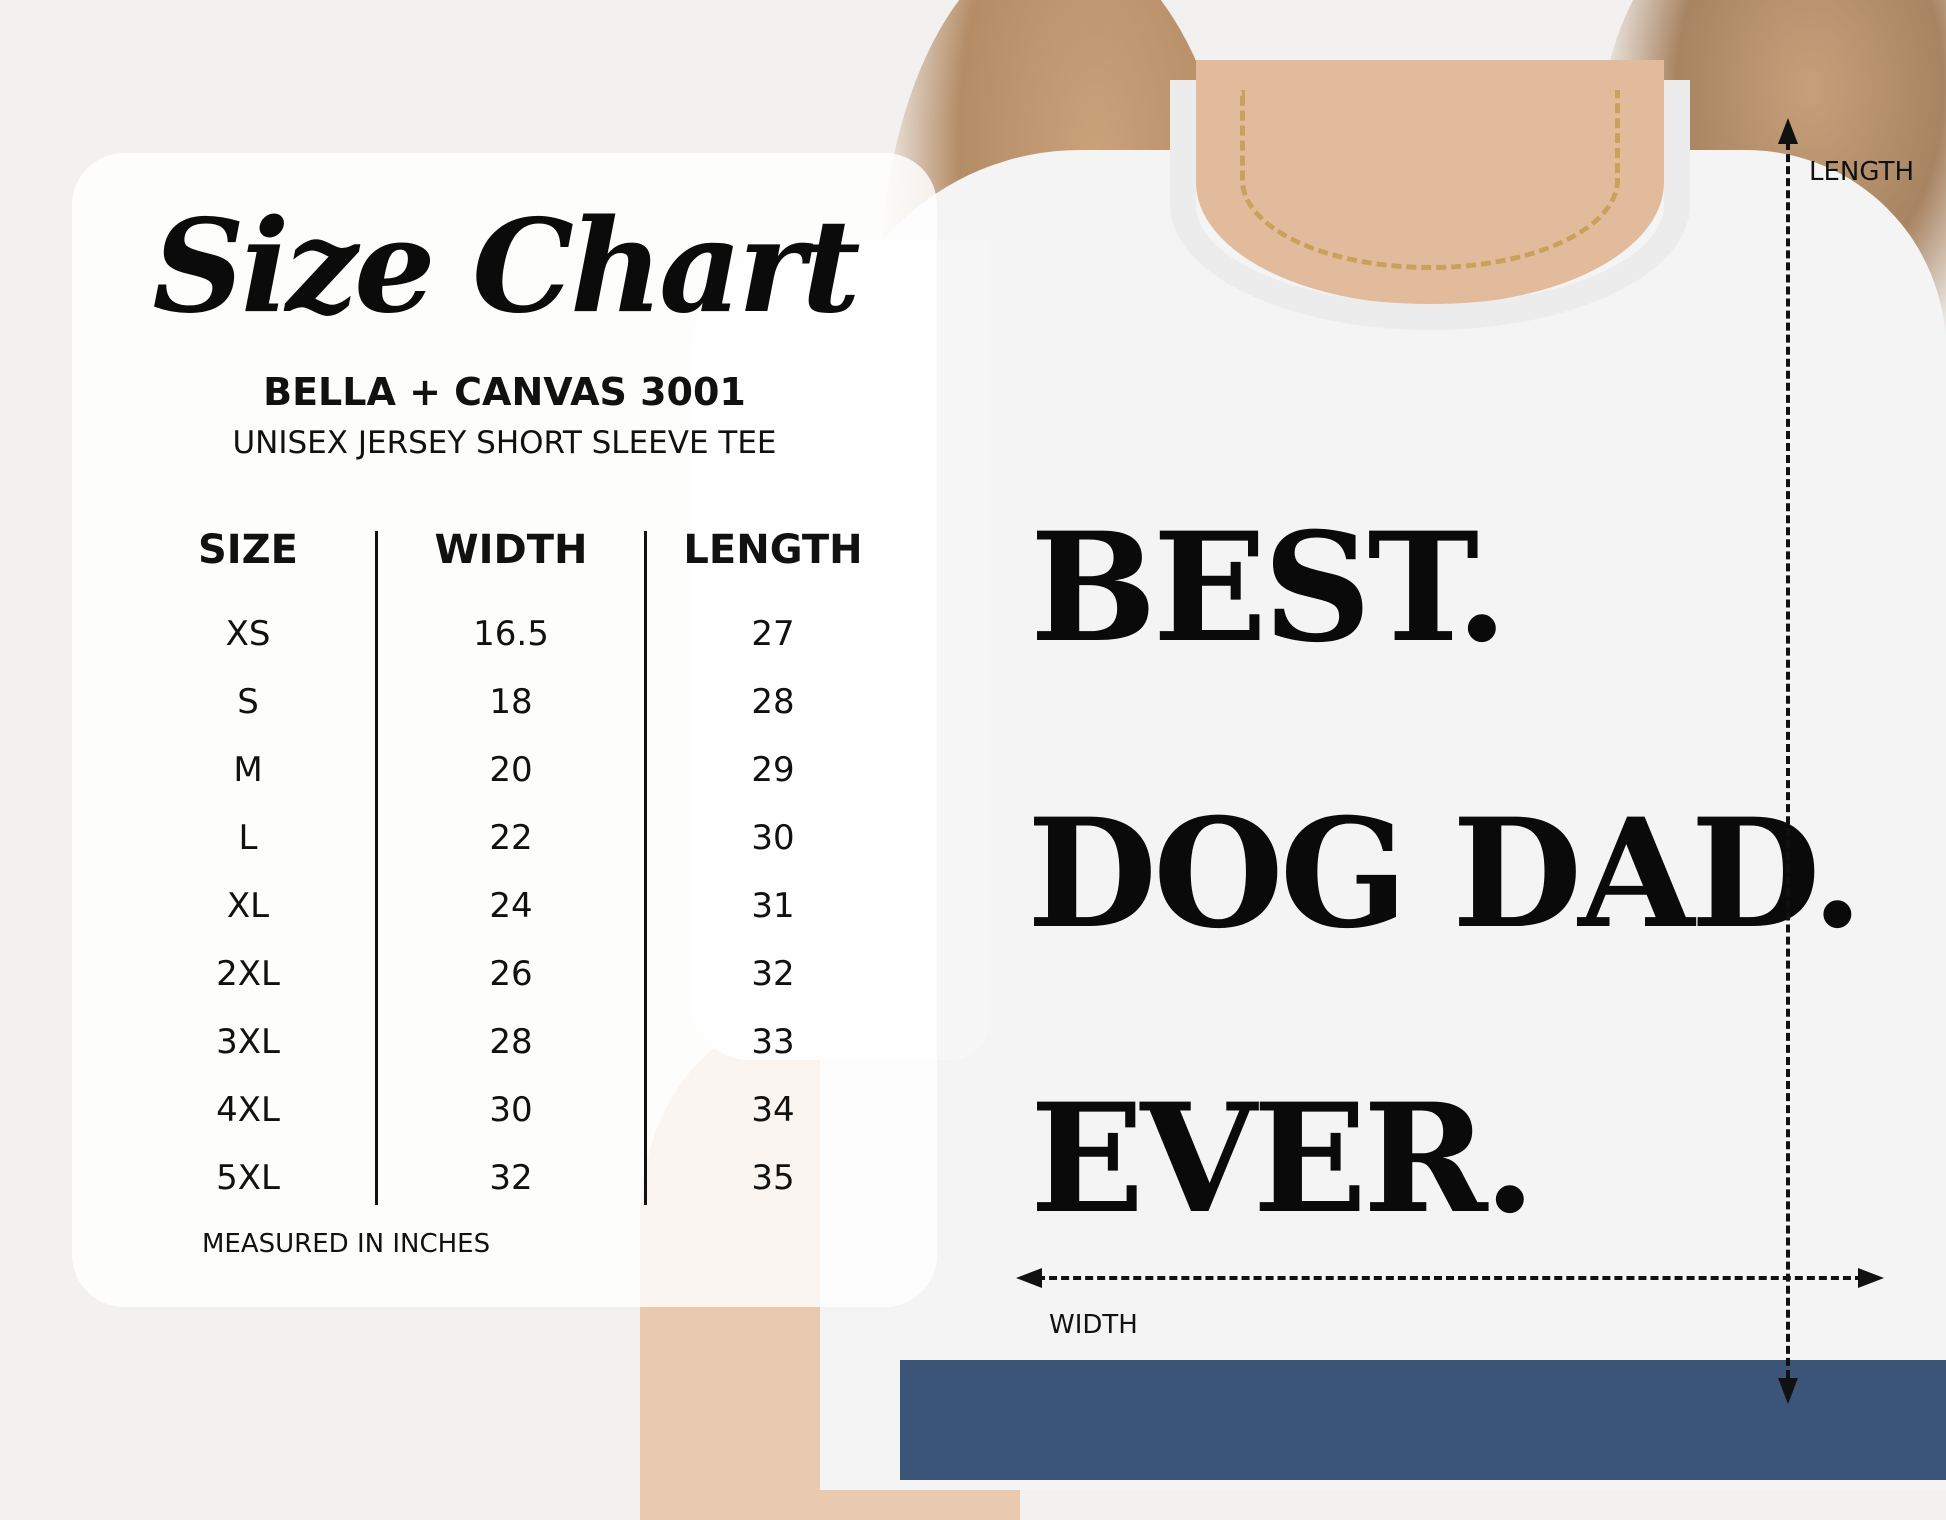 The height and width of the screenshot is (1520, 1946). Describe the element at coordinates (248, 974) in the screenshot. I see `cell-size: 2XL` at that location.